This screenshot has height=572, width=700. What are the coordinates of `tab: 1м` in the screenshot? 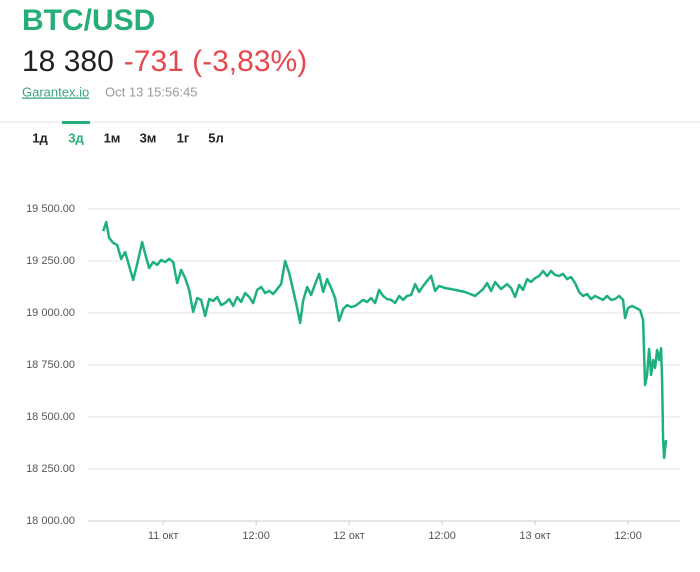 It's located at (112, 137).